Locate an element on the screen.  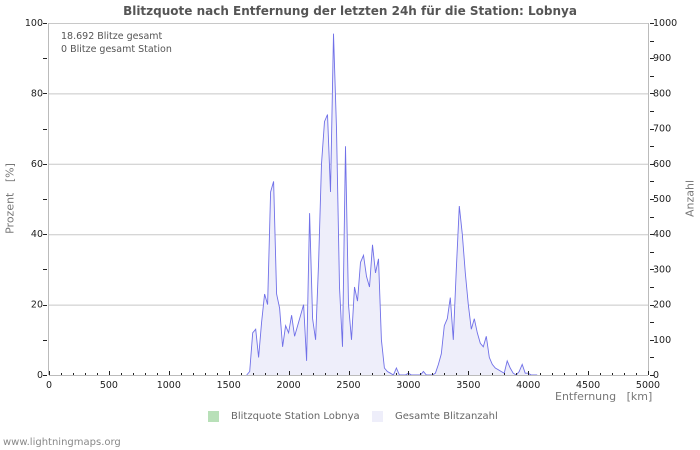
svg-text: 1500 is located at coordinates (229, 385).